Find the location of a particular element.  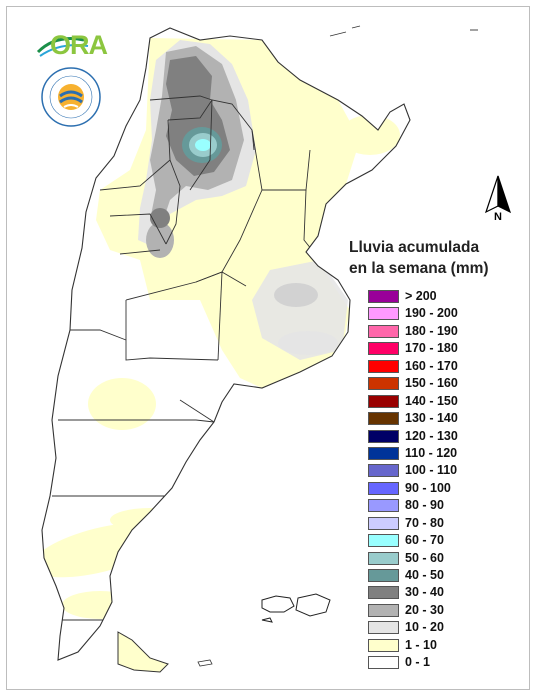

legend-label: 110 - 120 is located at coordinates (431, 452).